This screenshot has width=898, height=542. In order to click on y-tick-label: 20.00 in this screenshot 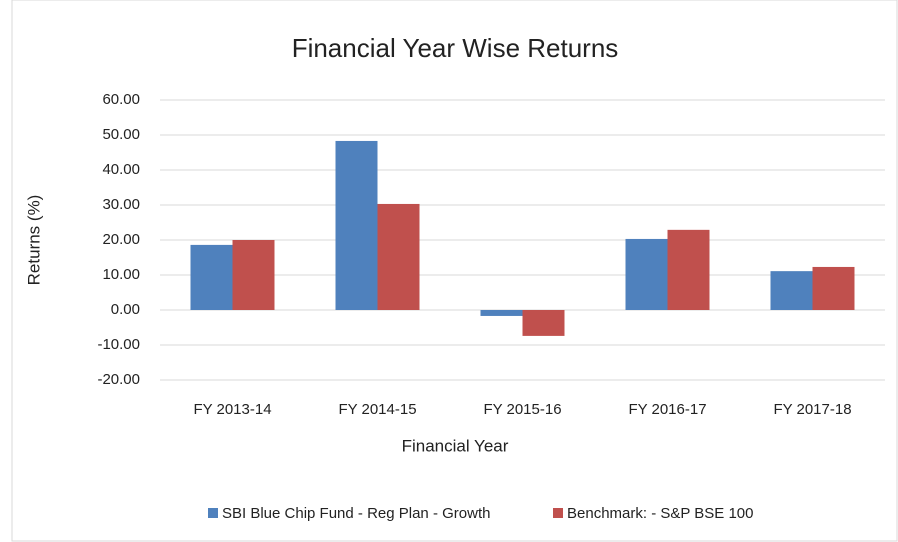, I will do `click(121, 239)`.